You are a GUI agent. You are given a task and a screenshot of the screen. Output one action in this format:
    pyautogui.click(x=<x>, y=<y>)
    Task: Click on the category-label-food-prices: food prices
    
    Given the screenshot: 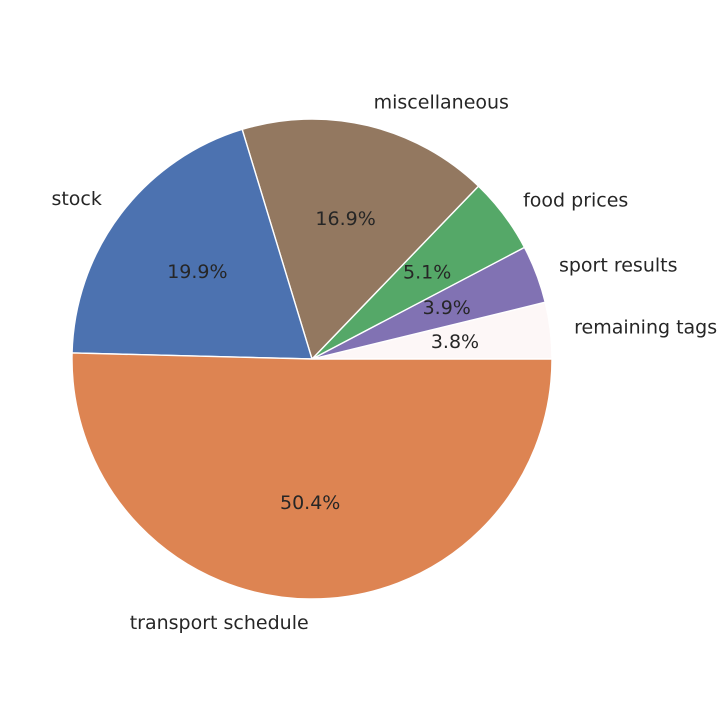 What is the action you would take?
    pyautogui.click(x=575, y=200)
    